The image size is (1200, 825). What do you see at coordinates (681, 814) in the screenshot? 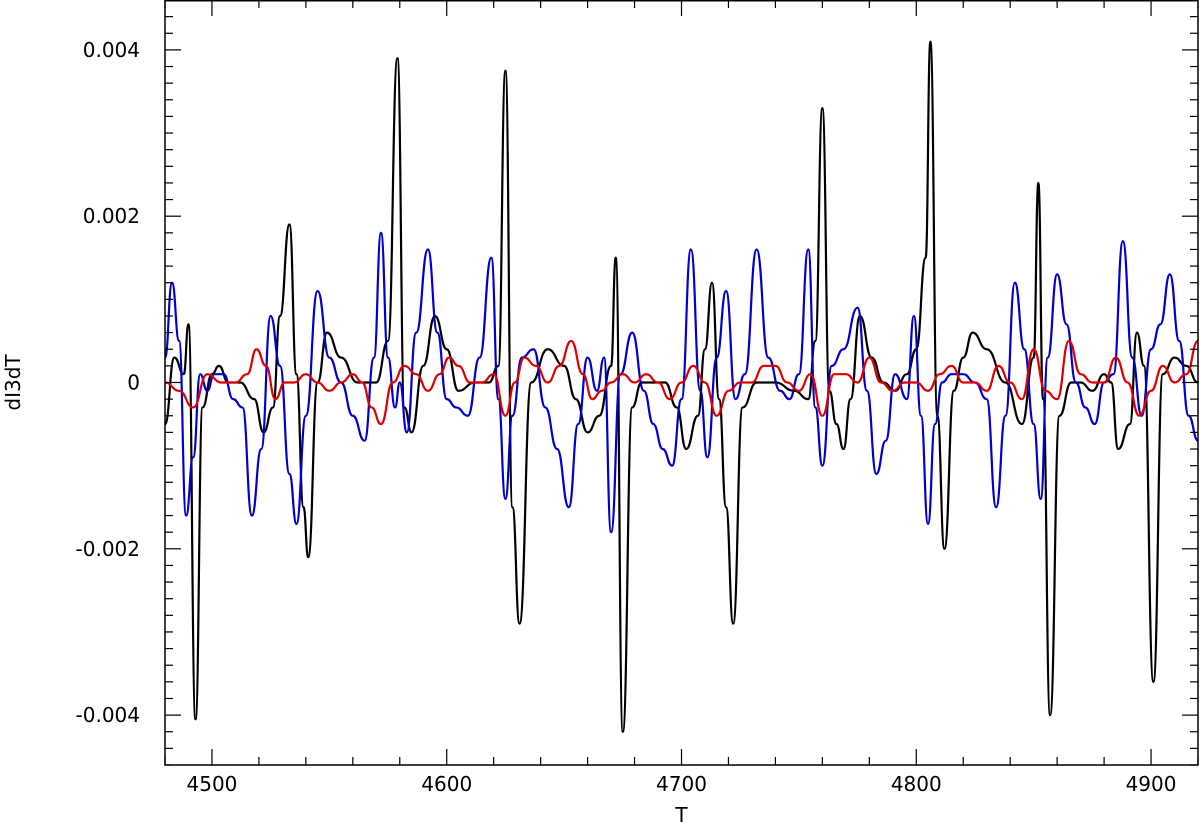
I see `x-axis-title: T` at bounding box center [681, 814].